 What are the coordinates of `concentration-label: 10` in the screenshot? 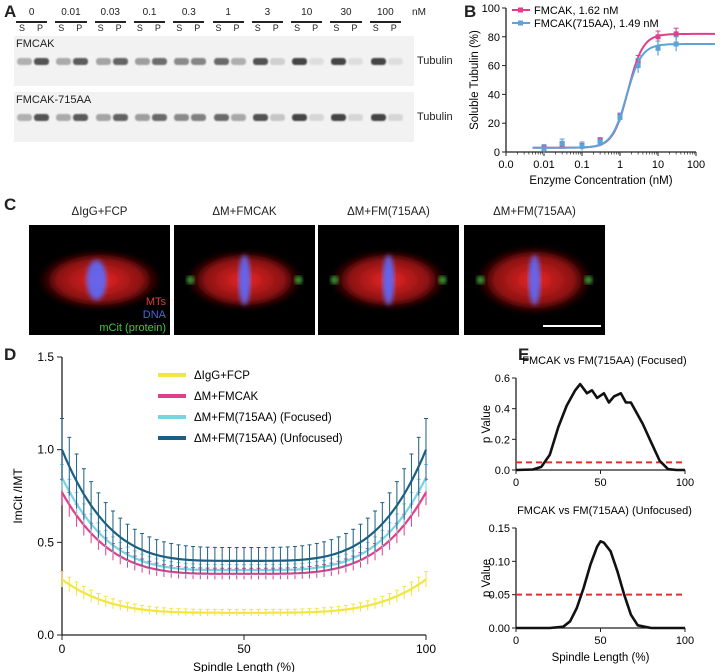 It's located at (307, 12).